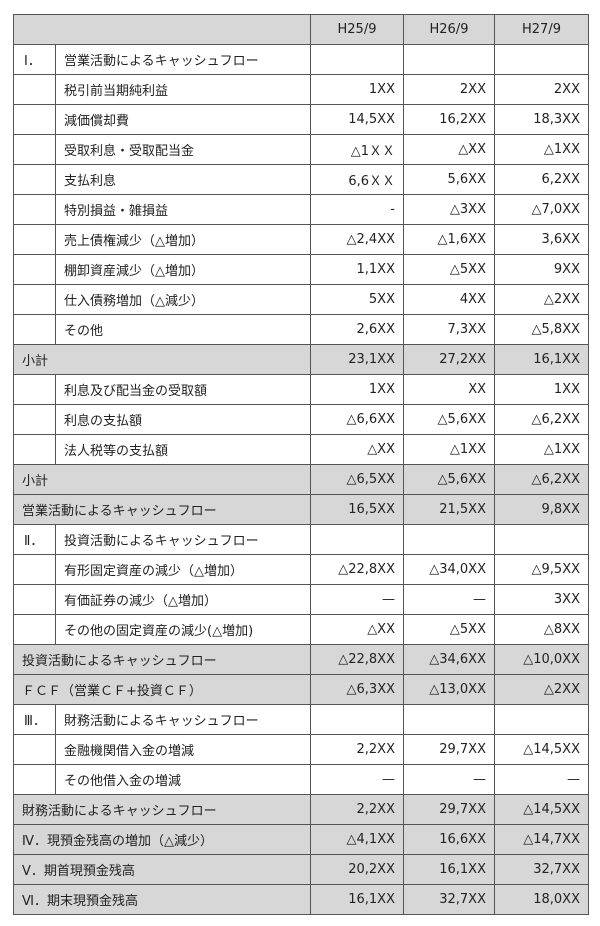  What do you see at coordinates (449, 659) in the screenshot?
I see `value-cell: △34,6XX` at bounding box center [449, 659].